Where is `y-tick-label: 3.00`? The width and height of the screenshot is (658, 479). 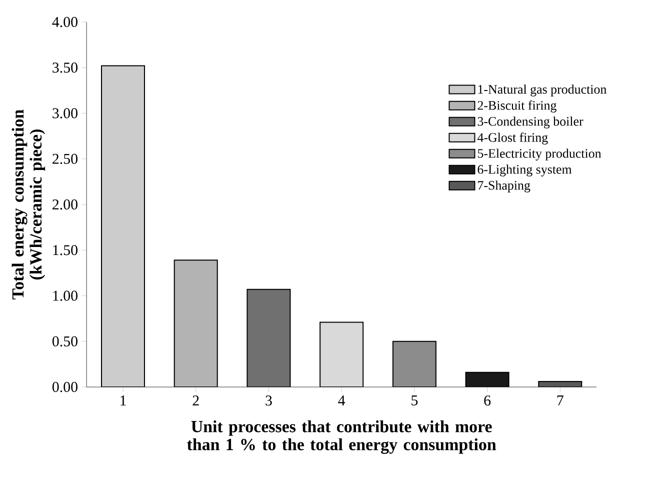
y-tick-label: 3.00 is located at coordinates (65, 113).